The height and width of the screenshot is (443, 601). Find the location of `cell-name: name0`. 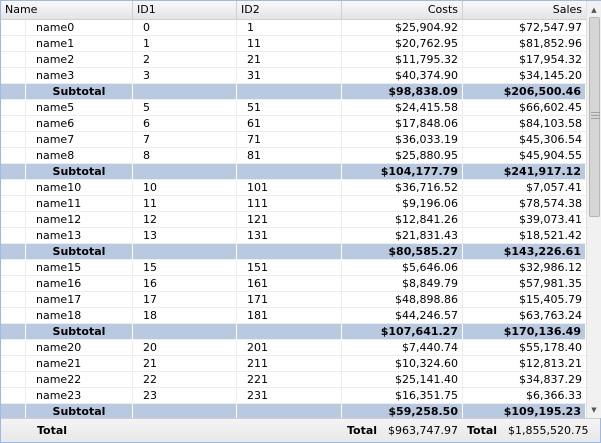

cell-name: name0 is located at coordinates (79, 28).